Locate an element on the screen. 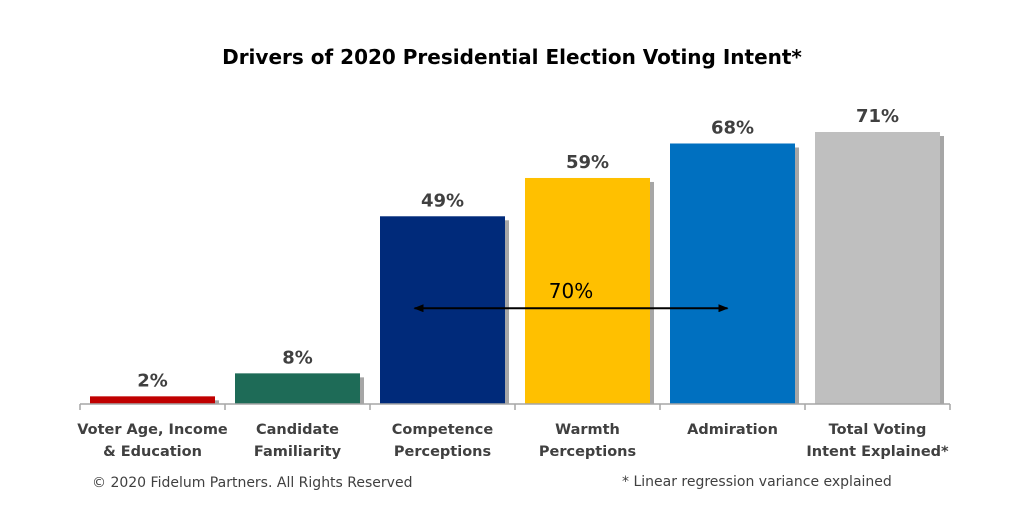  category-label-3-0: Warmth is located at coordinates (587, 430).